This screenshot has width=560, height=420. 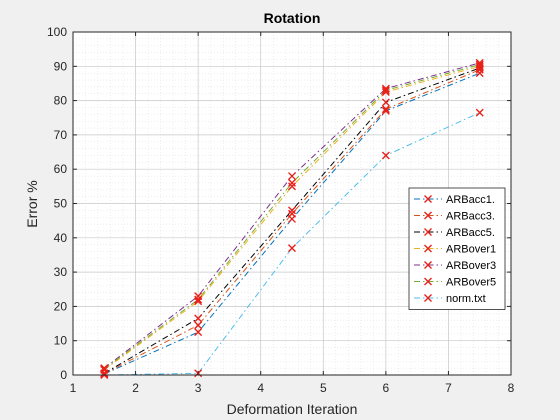 I want to click on y-tick-label: 80, so click(x=61, y=101).